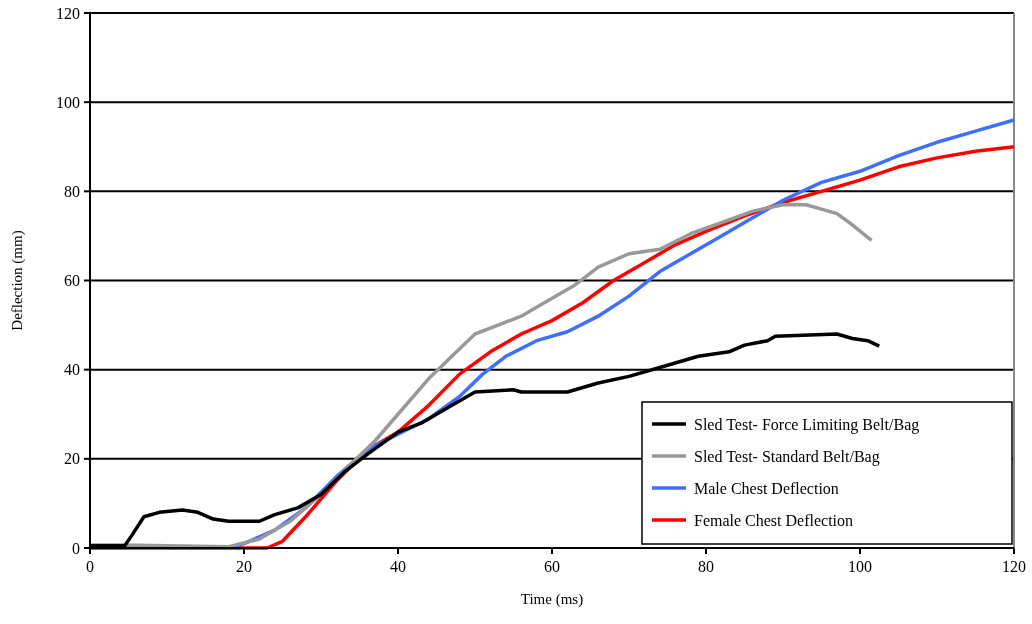 The height and width of the screenshot is (624, 1032). What do you see at coordinates (552, 599) in the screenshot?
I see `x-axis-title: Time (ms)` at bounding box center [552, 599].